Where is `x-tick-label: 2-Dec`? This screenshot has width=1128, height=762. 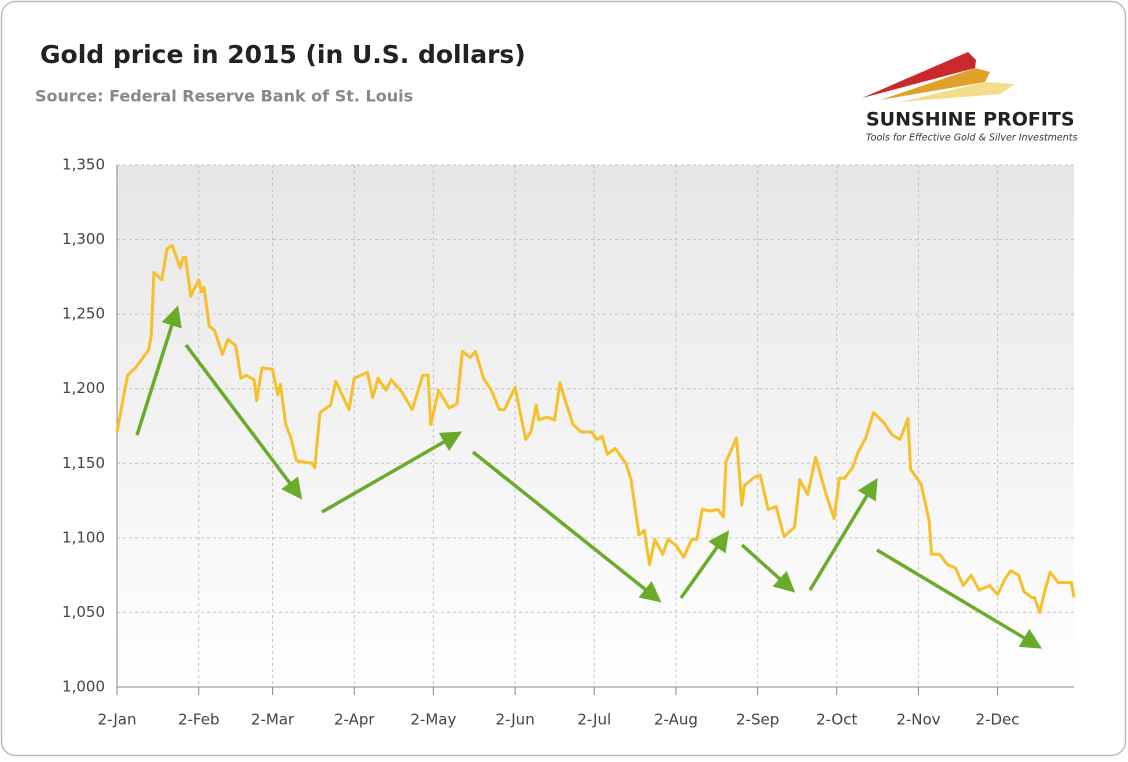 x-tick-label: 2-Dec is located at coordinates (998, 720).